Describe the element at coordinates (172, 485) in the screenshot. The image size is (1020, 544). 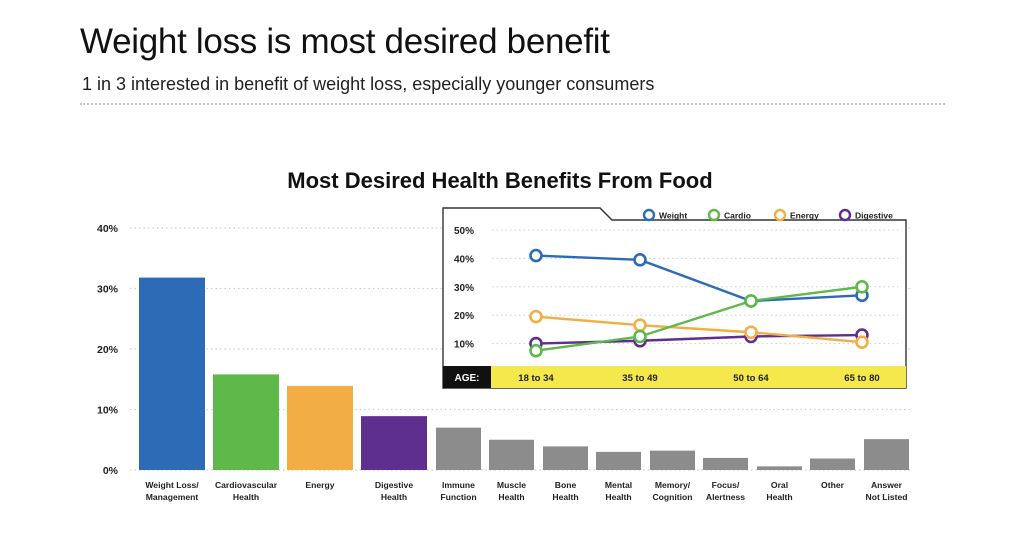
I see `x-category-label: Weight Loss/` at that location.